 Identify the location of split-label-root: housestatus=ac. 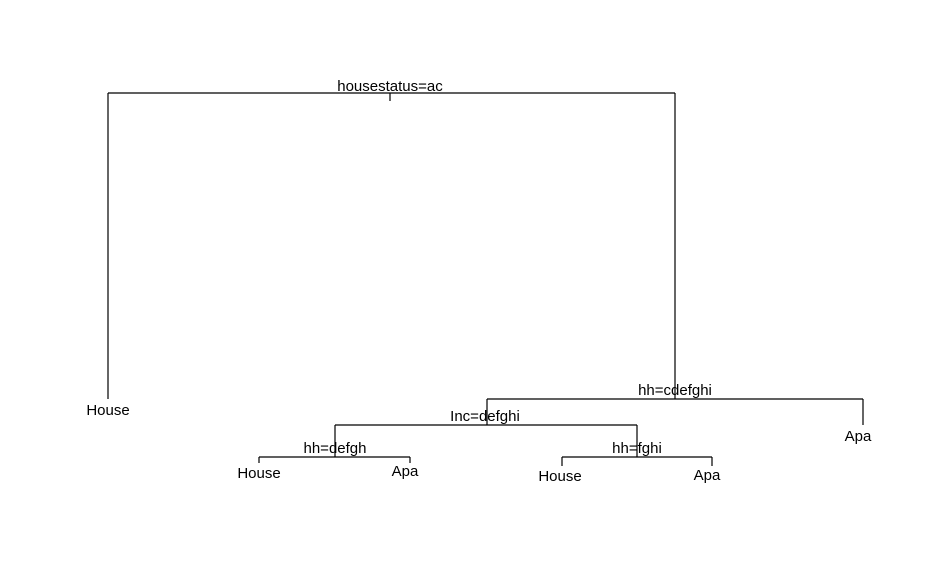
(390, 86).